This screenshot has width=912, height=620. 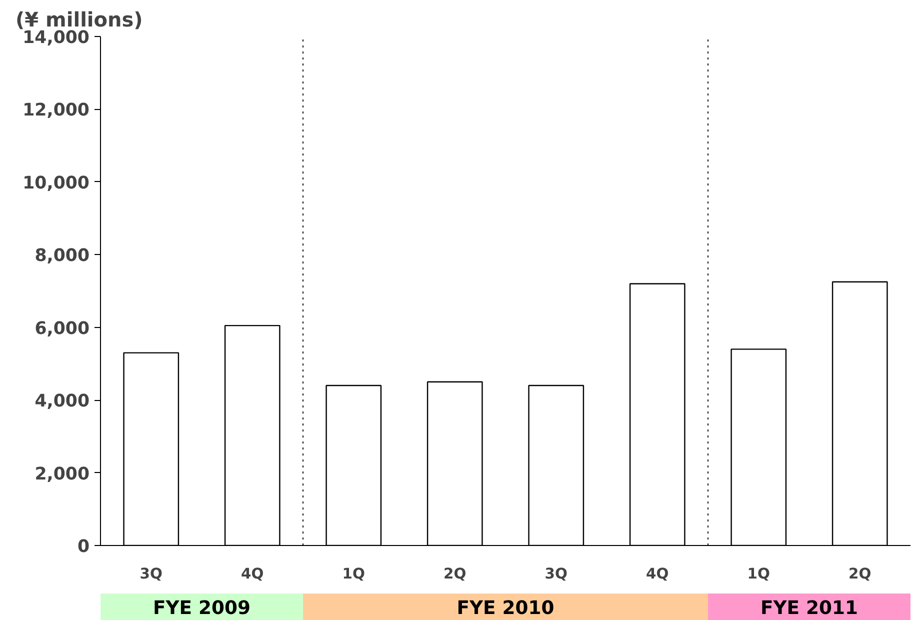 I want to click on y-tick-label: 6,000, so click(x=62, y=328).